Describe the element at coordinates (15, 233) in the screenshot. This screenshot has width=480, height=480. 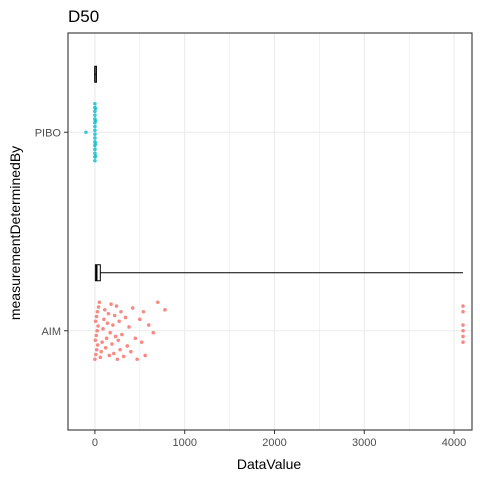
I see `y-axis-title: measurementDeterminedBy` at that location.